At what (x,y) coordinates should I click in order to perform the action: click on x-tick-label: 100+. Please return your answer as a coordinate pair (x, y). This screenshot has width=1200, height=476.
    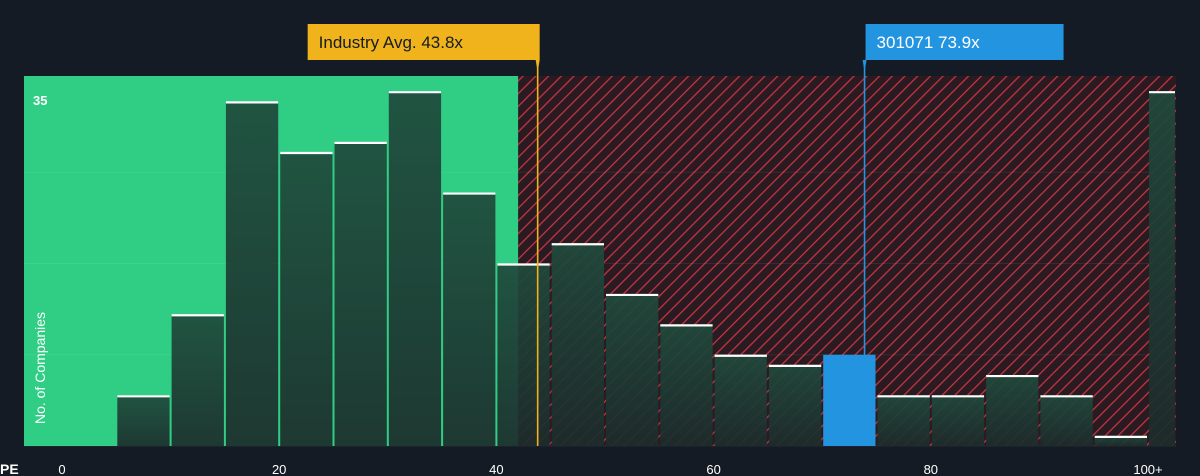
    Looking at the image, I should click on (1147, 469).